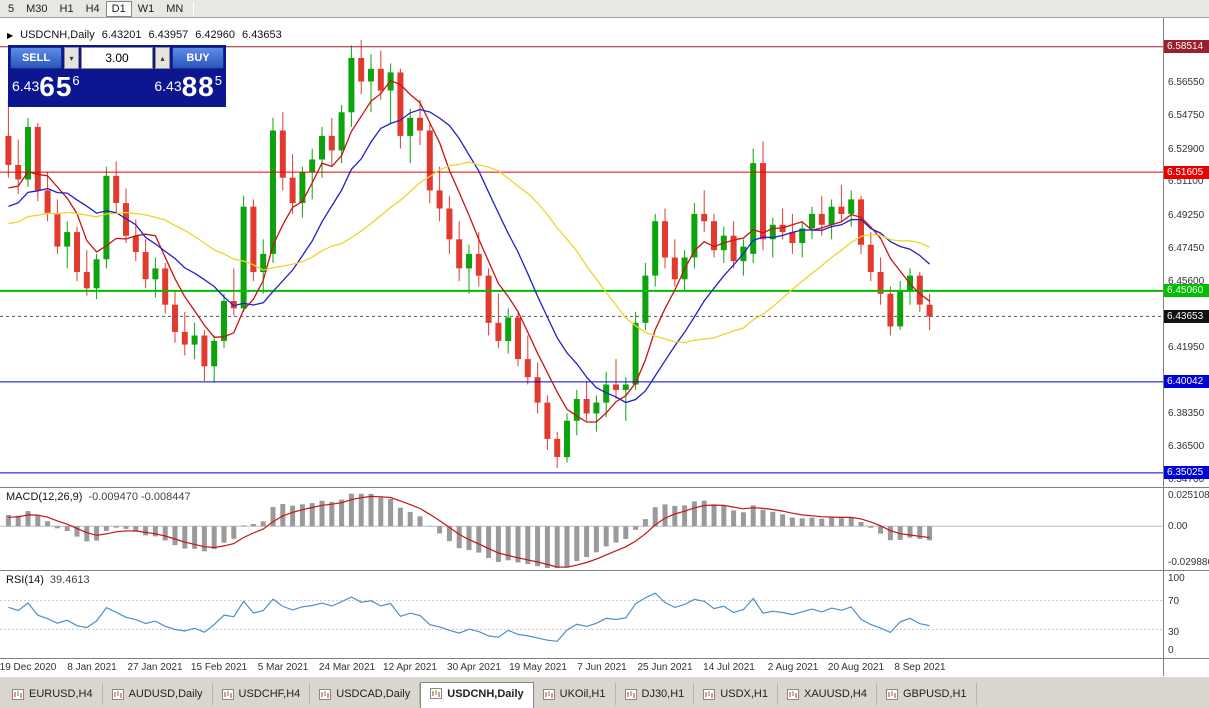 This screenshot has height=708, width=1209. I want to click on time-axis-label: 19 Dec 2020, so click(28, 667).